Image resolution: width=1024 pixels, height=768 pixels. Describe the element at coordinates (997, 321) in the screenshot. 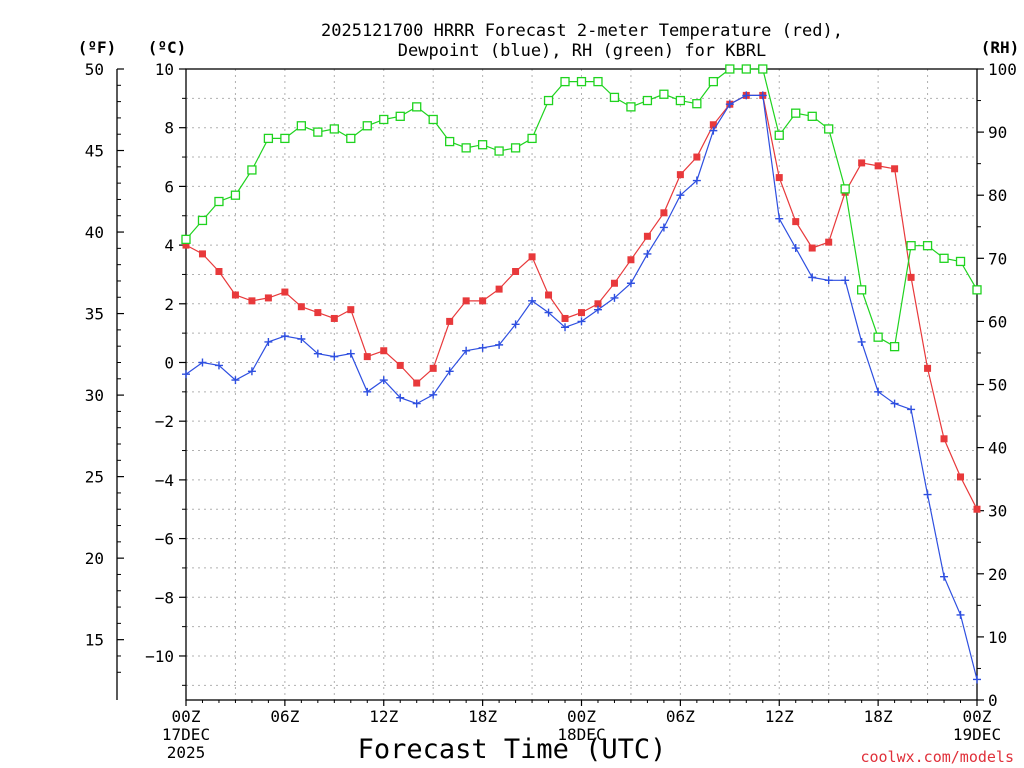

I see `rh-tick-label: 60` at that location.